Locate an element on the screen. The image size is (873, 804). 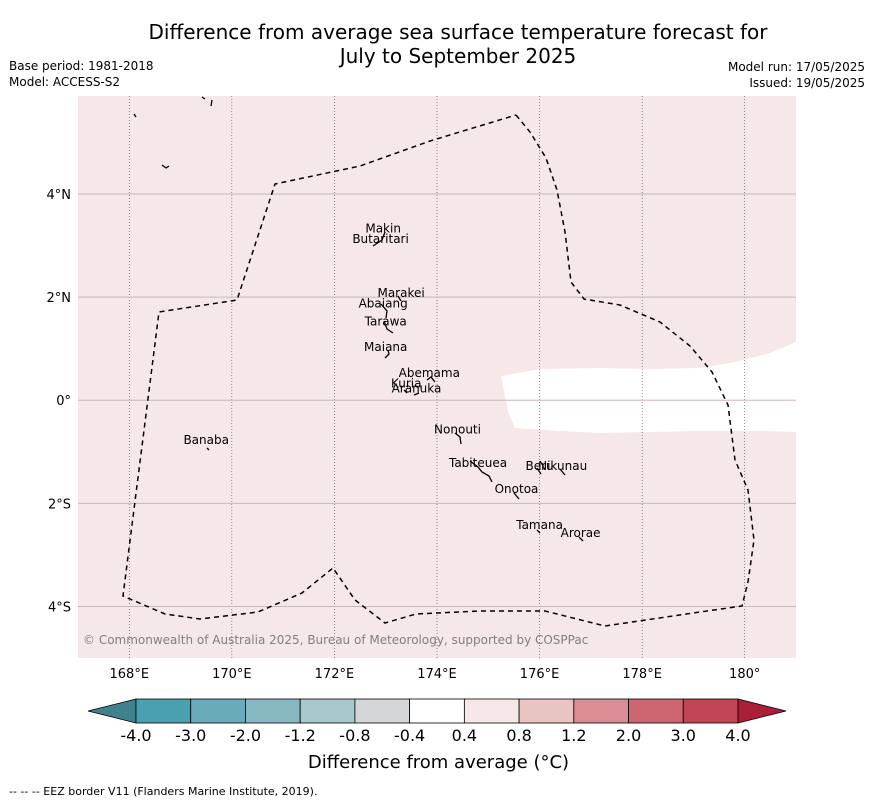
colorbar-low-extend is located at coordinates (112, 711).